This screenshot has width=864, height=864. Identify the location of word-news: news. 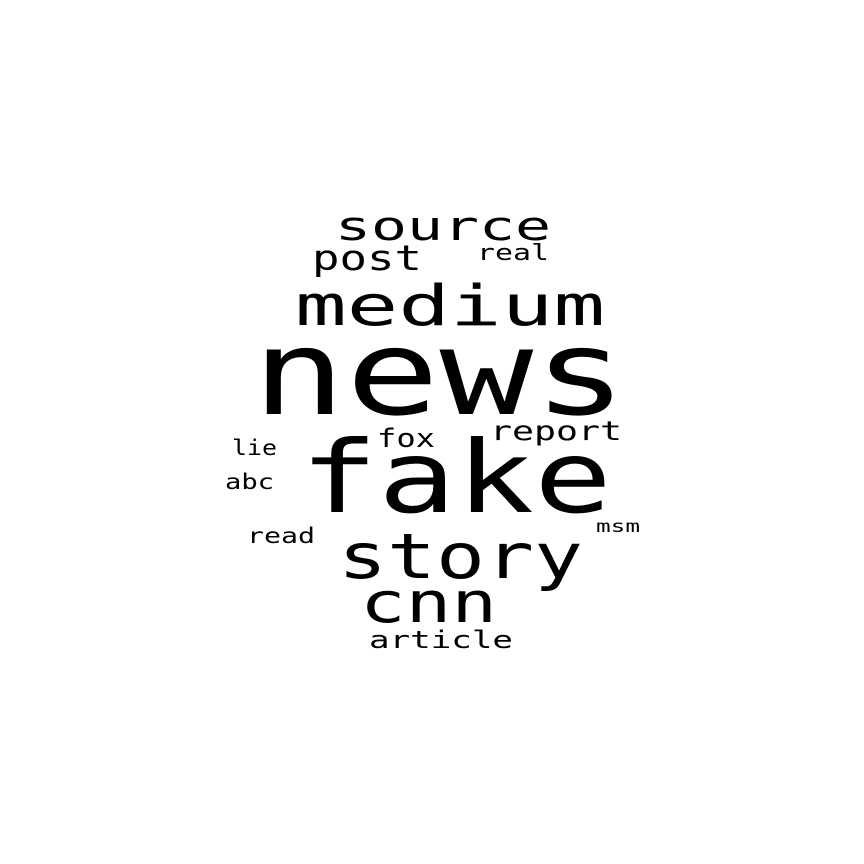
(439, 373).